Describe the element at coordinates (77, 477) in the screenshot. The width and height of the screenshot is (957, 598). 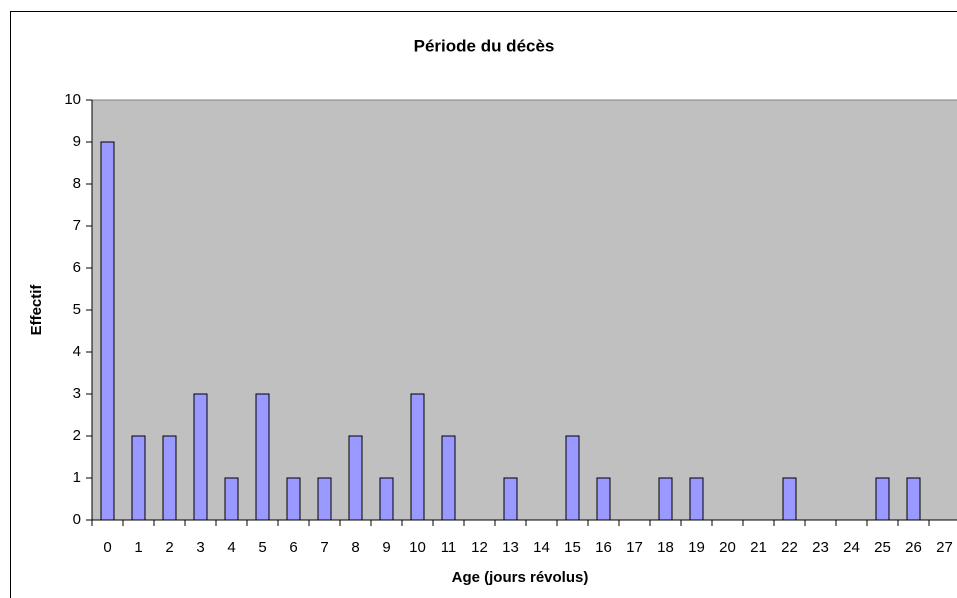
I see `y-tick-label: 1` at that location.